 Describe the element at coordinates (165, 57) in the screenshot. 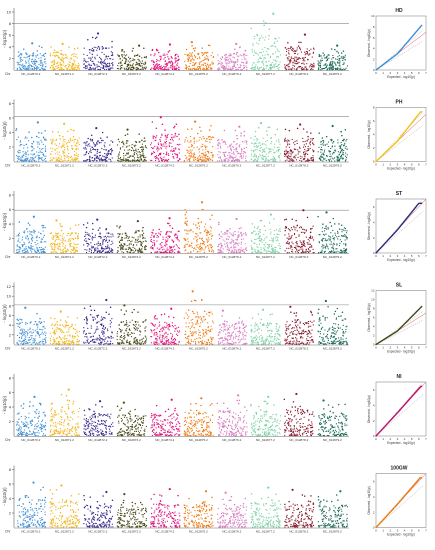

I see `chromosome-5-points` at that location.